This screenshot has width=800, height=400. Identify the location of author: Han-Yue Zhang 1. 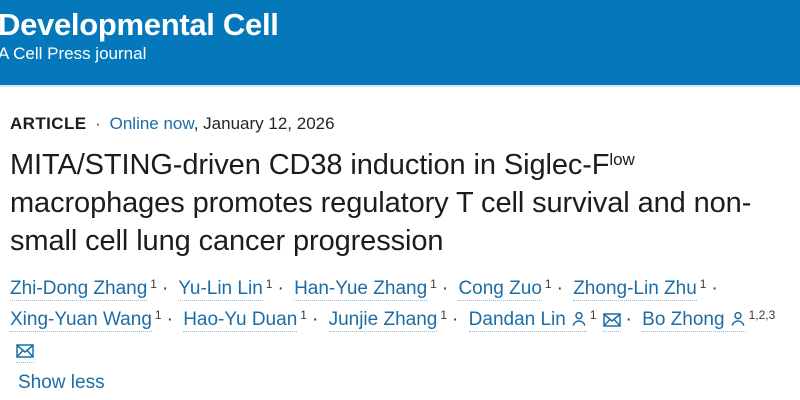
(365, 289).